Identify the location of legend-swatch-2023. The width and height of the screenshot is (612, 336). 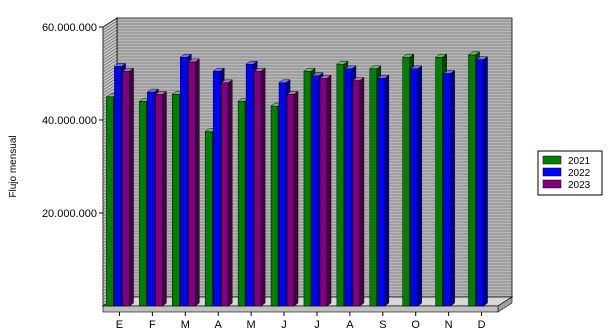
(552, 184).